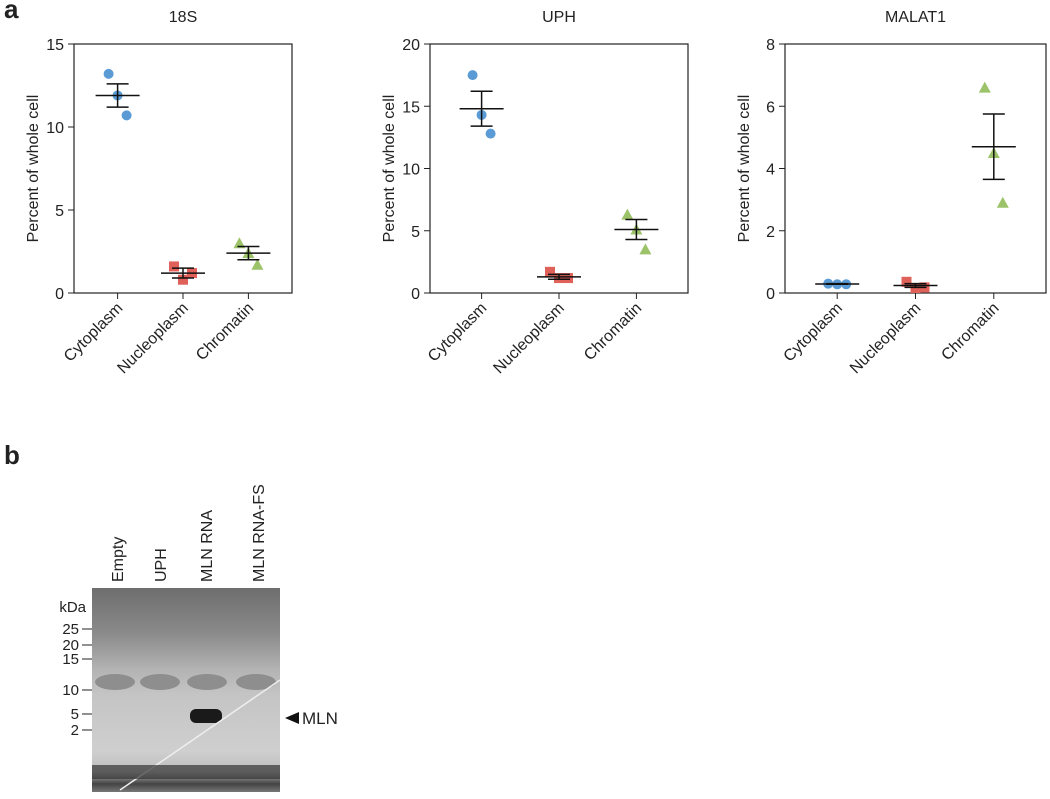 The height and width of the screenshot is (799, 1050). Describe the element at coordinates (770, 45) in the screenshot. I see `y-tick-label: 8` at that location.